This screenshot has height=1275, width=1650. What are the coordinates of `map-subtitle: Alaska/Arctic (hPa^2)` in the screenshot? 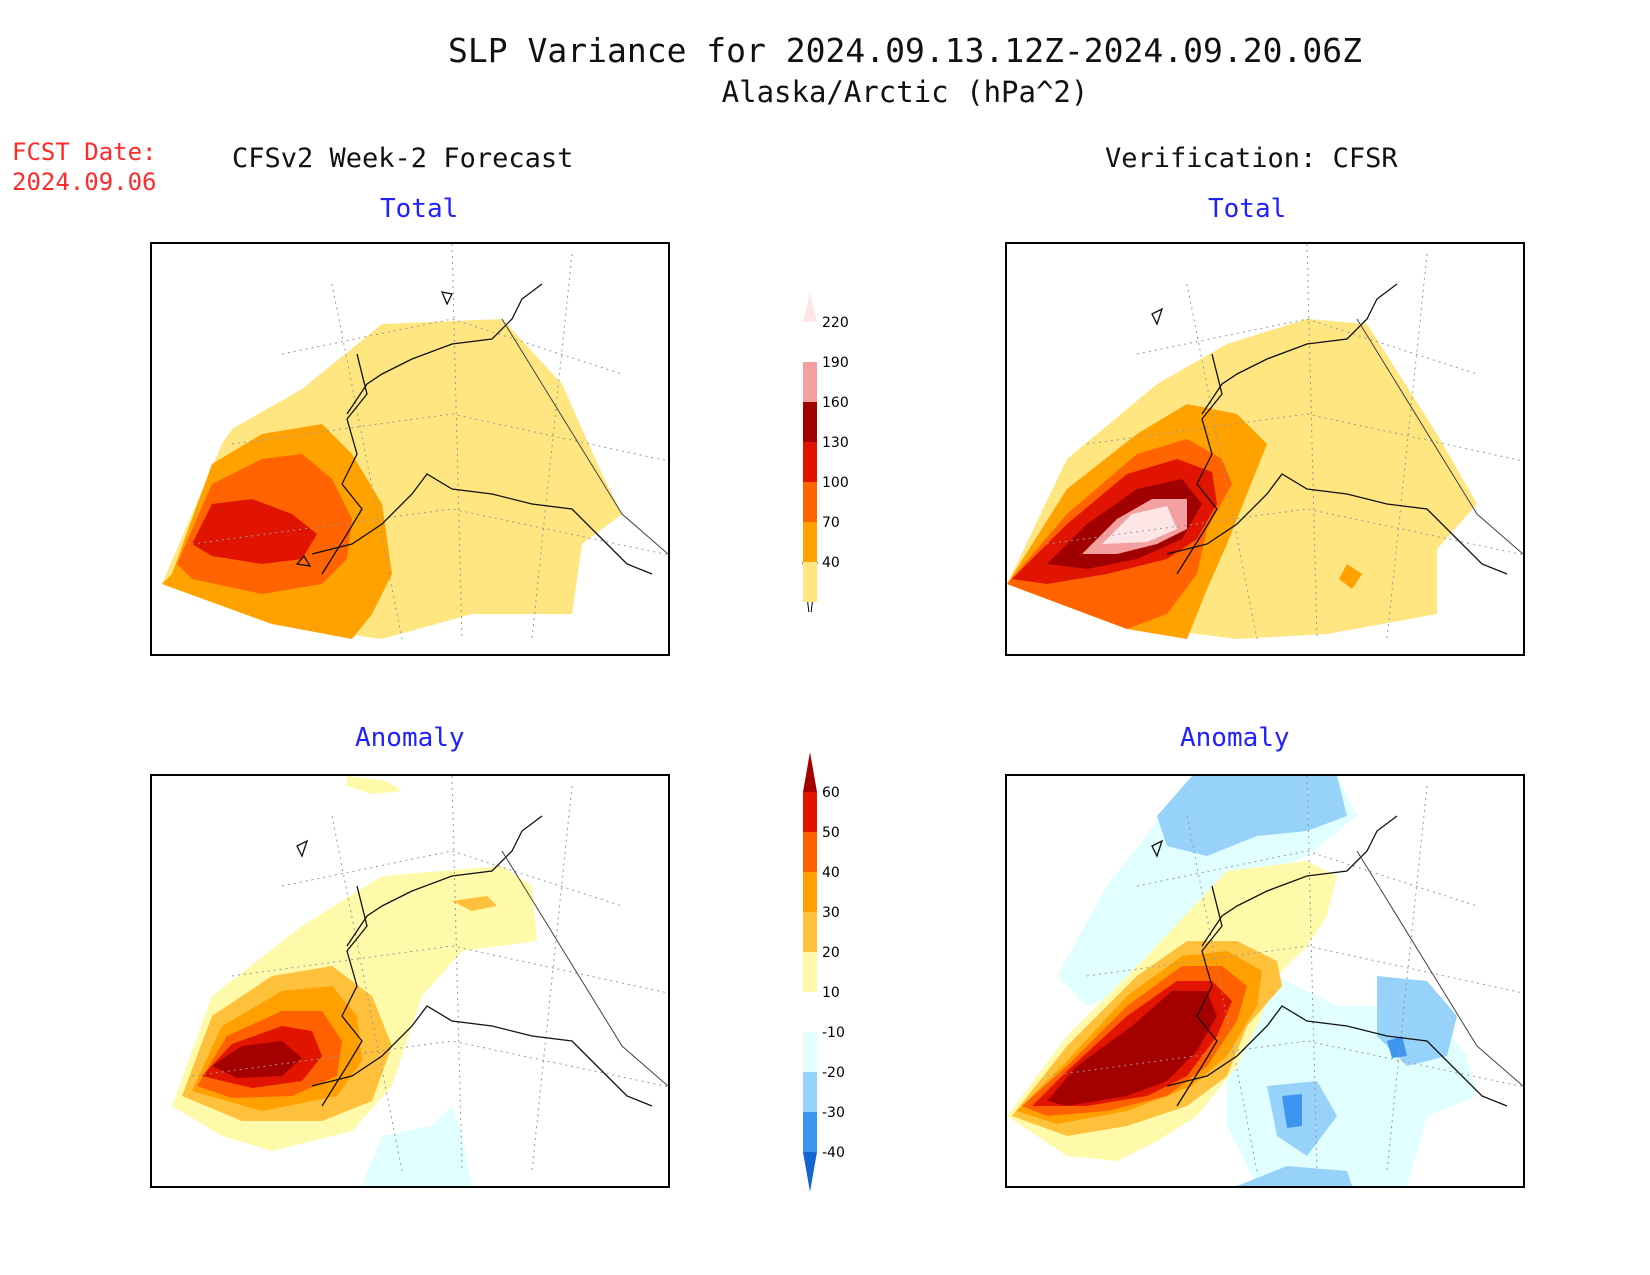 It's located at (905, 92).